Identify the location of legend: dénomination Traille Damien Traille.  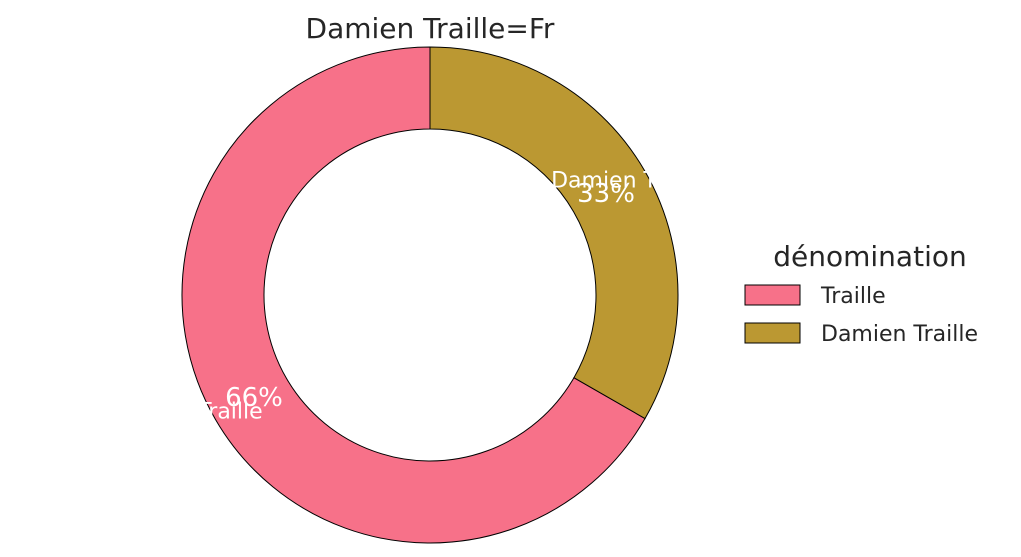
(861, 293).